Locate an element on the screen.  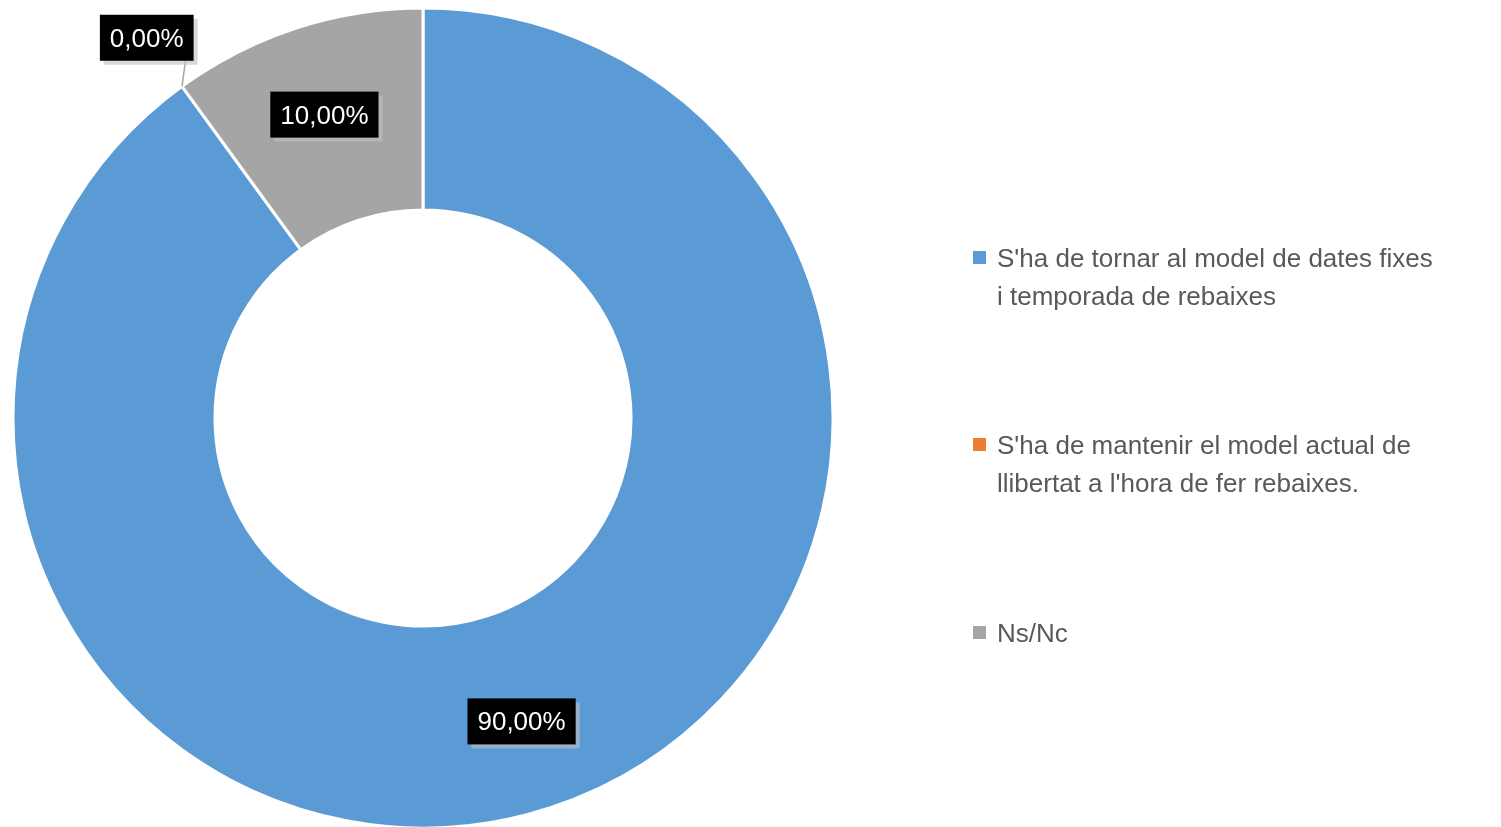
legend-label: S'ha de tornar al model de dates fixes i temporada de rebaixes is located at coordinates (1215, 277).